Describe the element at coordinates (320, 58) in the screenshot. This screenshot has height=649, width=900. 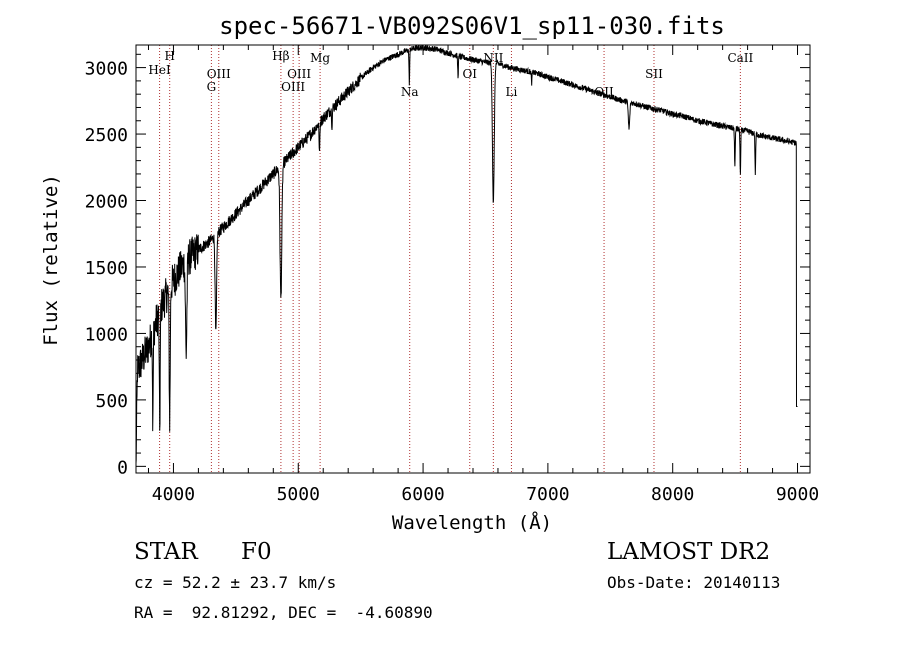
I see `line-marker-label: Mg` at that location.